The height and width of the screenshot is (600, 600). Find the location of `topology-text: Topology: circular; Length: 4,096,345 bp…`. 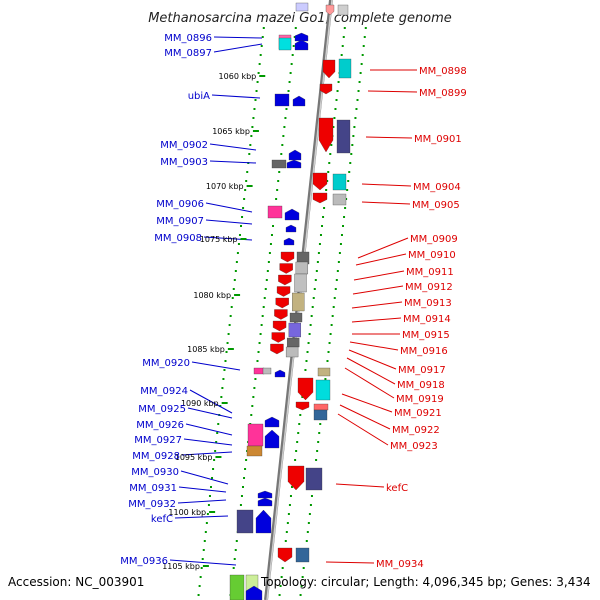

topology-text: Topology: circular; Length: 4,096,345 bp… is located at coordinates (425, 582).